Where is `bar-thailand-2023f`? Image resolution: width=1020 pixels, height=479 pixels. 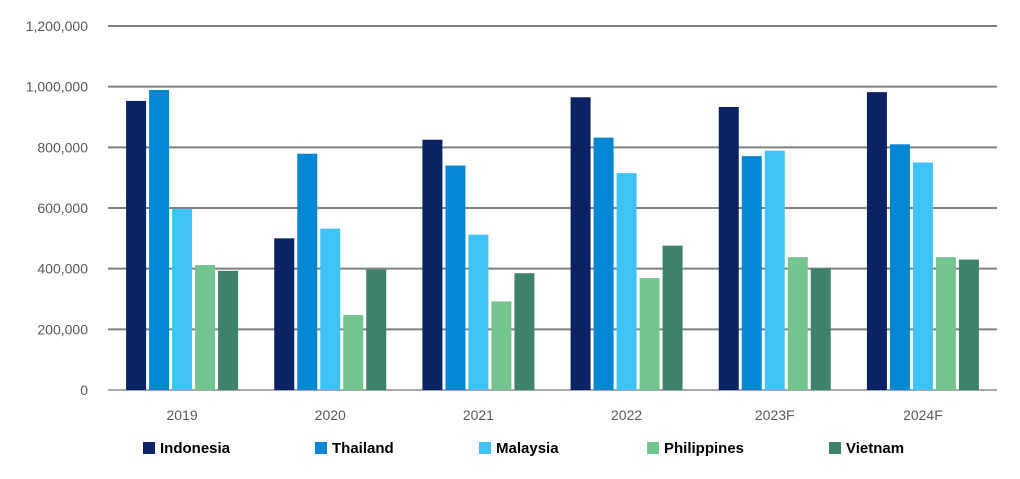 bar-thailand-2023f is located at coordinates (751, 273).